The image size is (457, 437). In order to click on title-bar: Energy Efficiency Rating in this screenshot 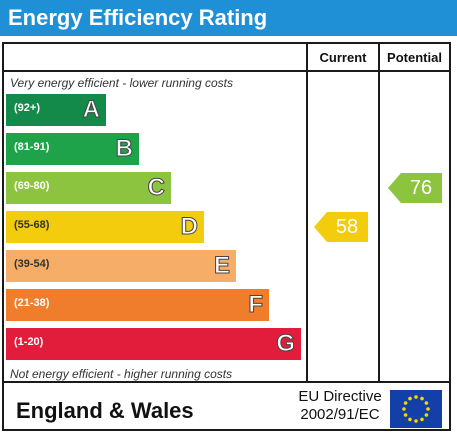, I will do `click(228, 18)`.